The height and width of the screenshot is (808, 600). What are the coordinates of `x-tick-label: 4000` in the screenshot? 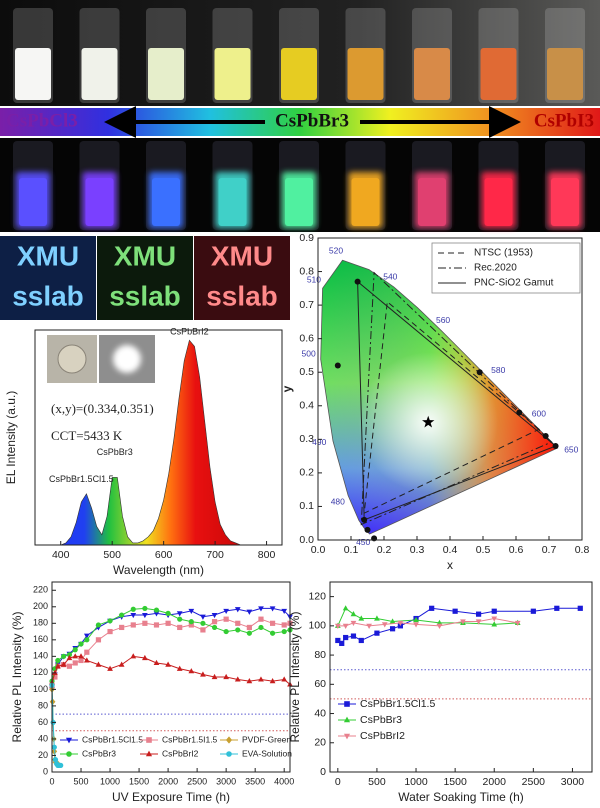 It's located at (284, 781).